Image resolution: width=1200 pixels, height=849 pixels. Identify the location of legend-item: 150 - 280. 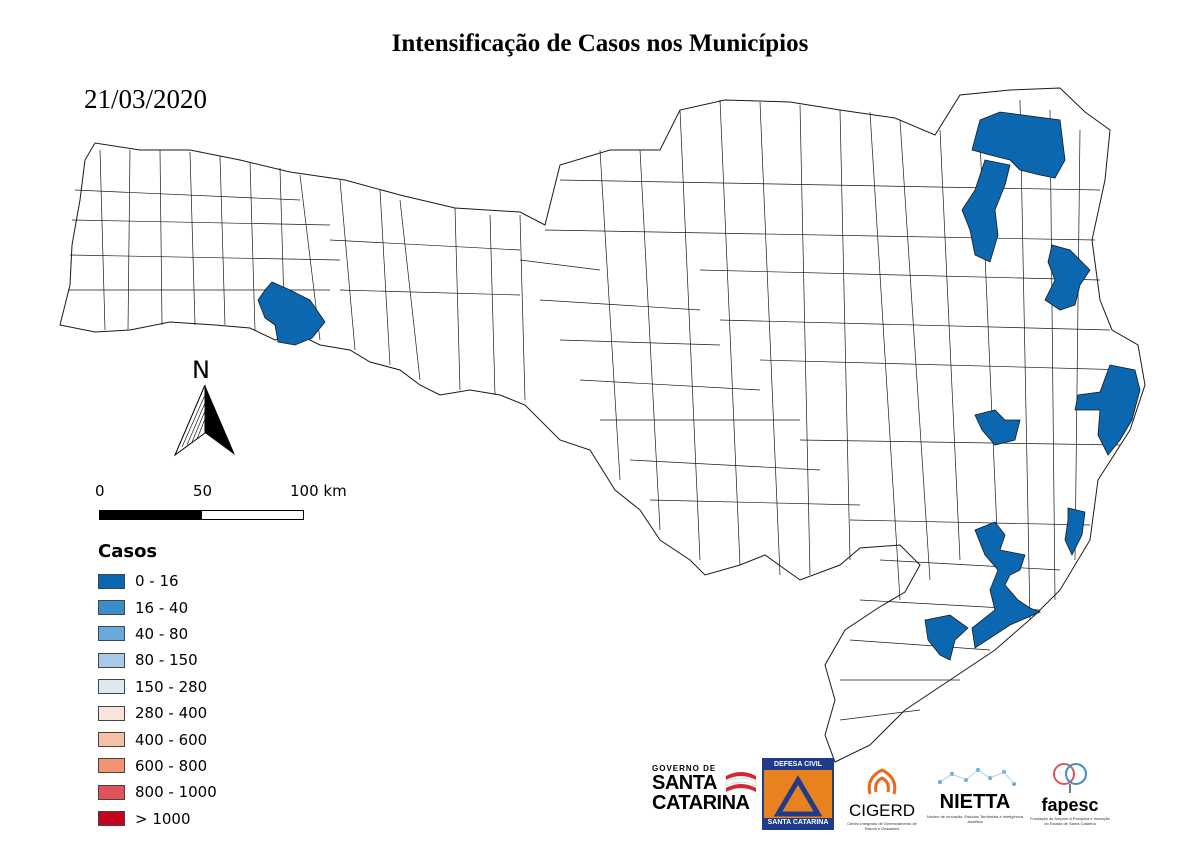
(157, 687).